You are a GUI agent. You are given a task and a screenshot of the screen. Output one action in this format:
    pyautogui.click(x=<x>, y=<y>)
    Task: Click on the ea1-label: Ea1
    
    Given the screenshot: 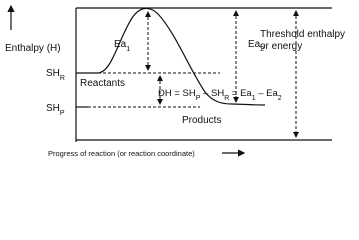 What is the action you would take?
    pyautogui.click(x=122, y=46)
    